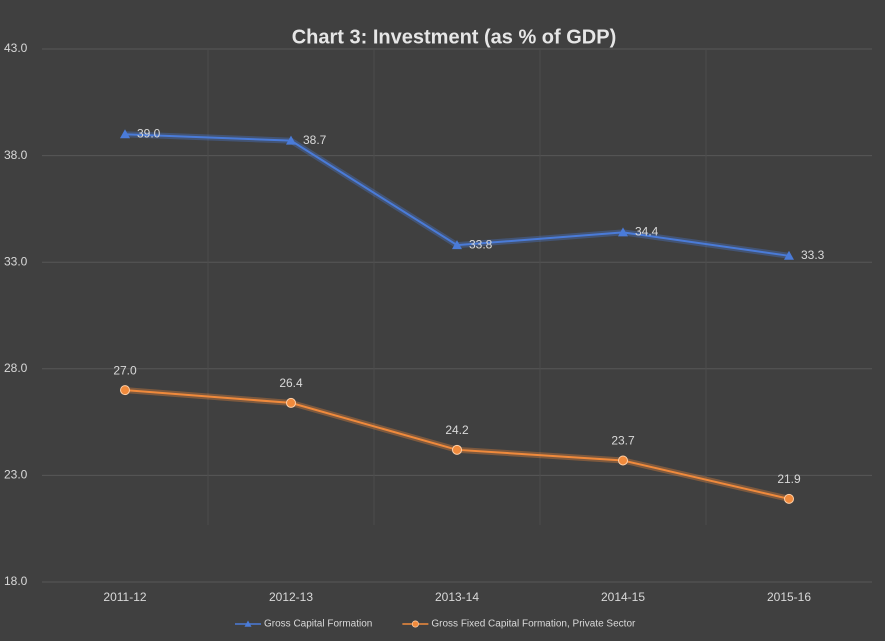  Describe the element at coordinates (481, 244) in the screenshot. I see `data-label: 33.8` at that location.